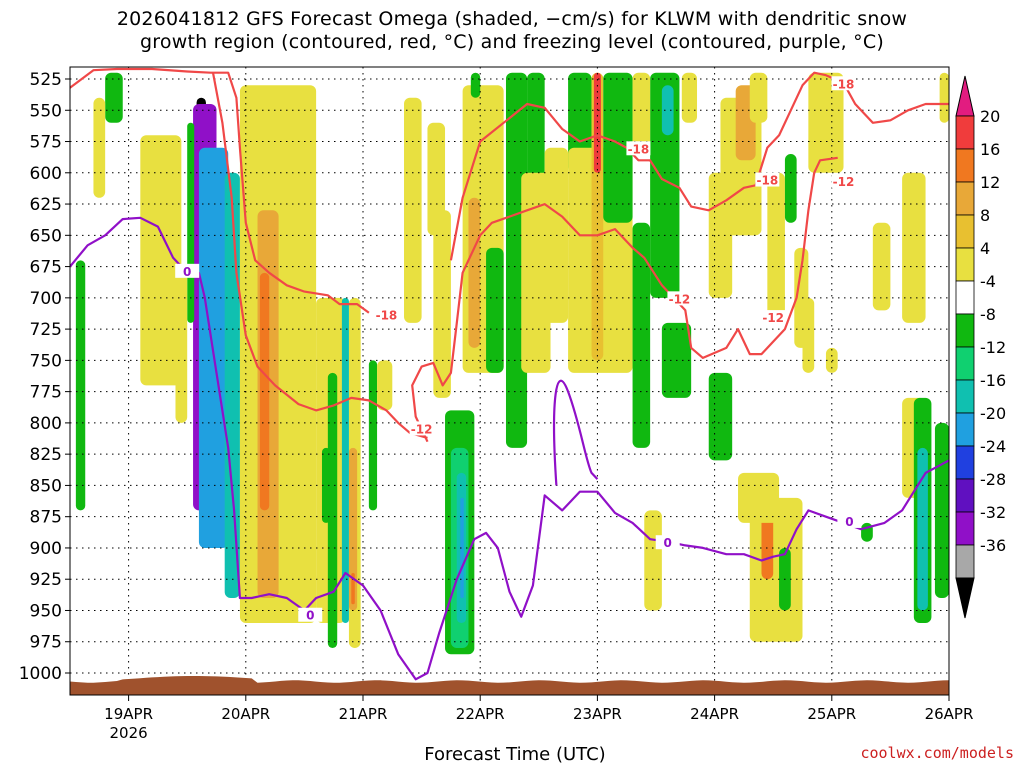 Image resolution: width=1024 pixels, height=768 pixels. I want to click on y-tick-label: 950, so click(46, 611).